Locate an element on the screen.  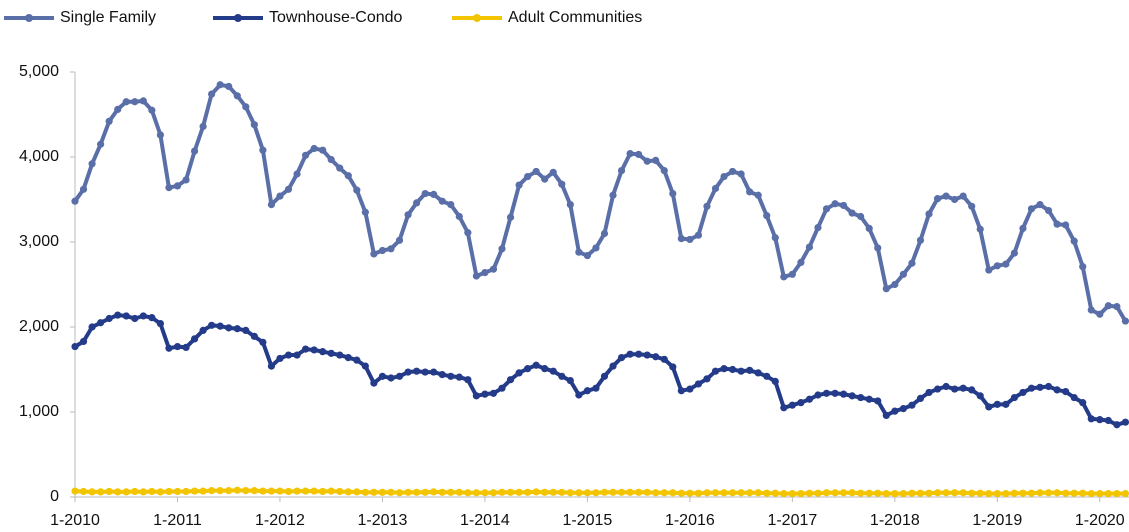
y-tick-label: 4,000 is located at coordinates (39, 156).